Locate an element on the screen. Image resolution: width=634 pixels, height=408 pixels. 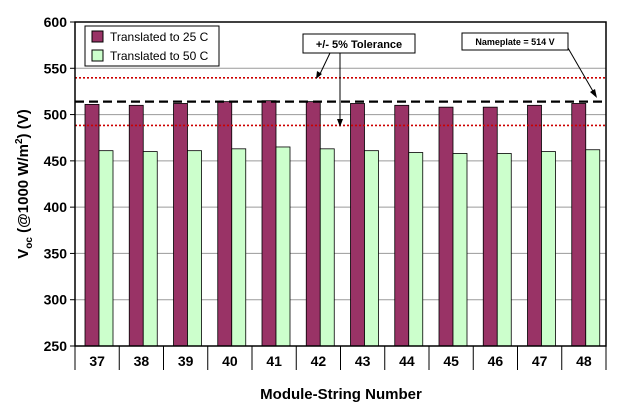
legend-label-25c: Translated to 25 C is located at coordinates (159, 37).